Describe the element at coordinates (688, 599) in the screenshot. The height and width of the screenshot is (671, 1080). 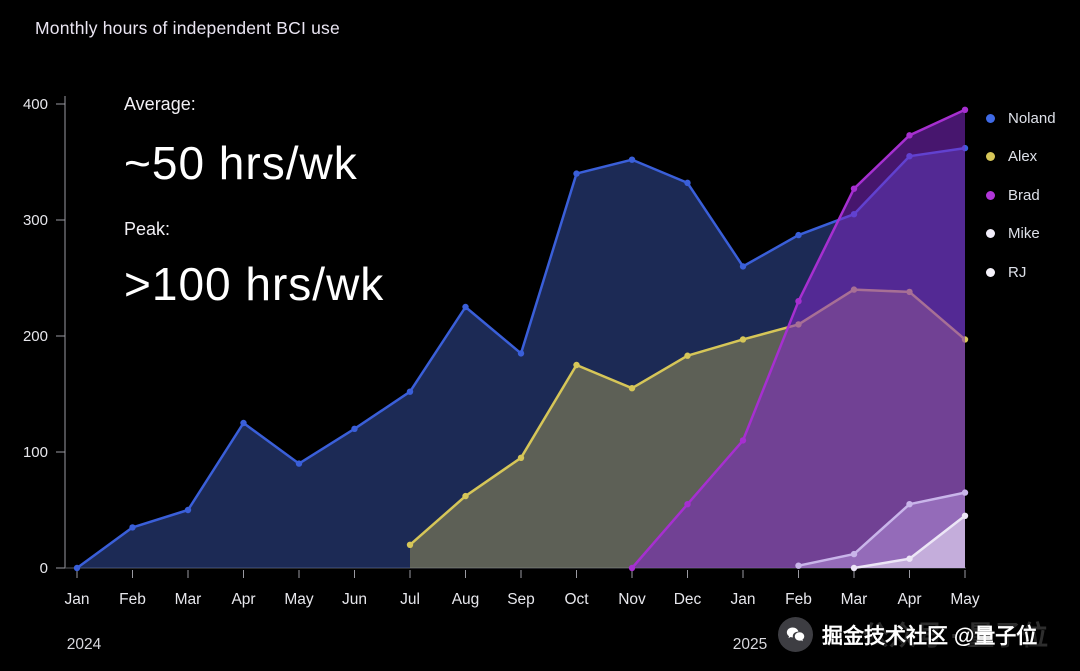
I see `x-axis-label: Dec` at that location.